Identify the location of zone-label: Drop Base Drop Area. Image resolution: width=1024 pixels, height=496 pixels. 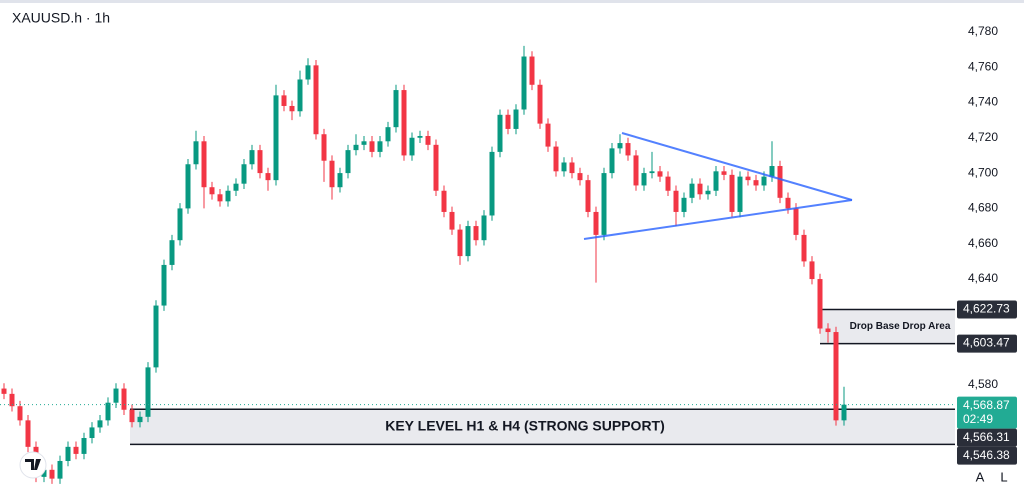
(900, 326).